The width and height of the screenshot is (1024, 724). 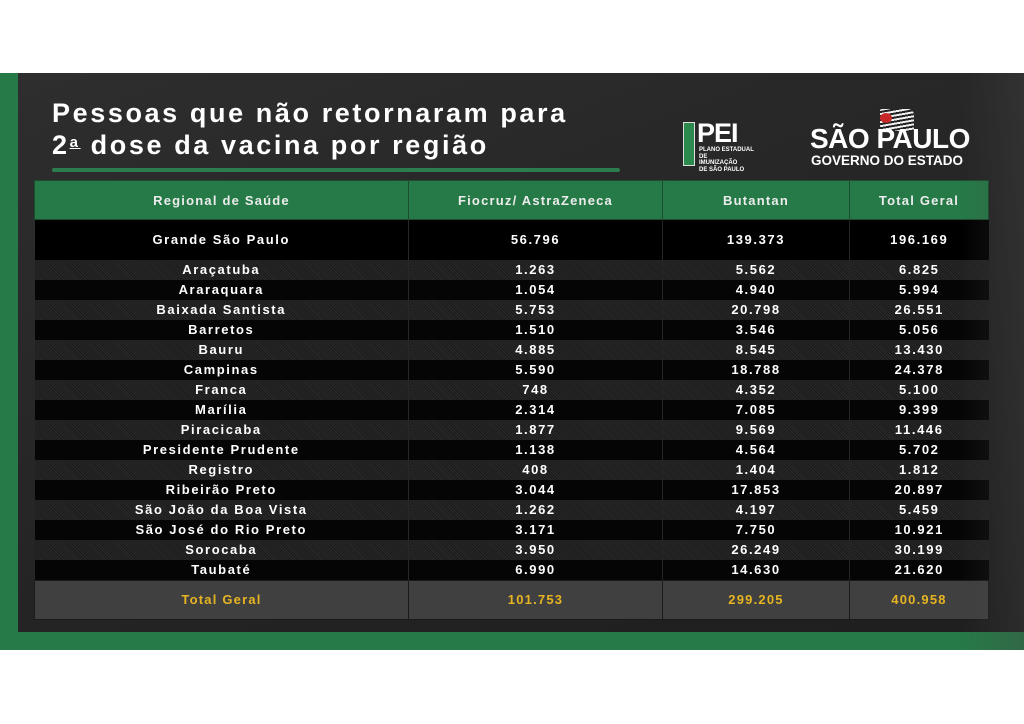 I want to click on table-row: Marília 2.314 7.085 9.399, so click(x=511, y=410).